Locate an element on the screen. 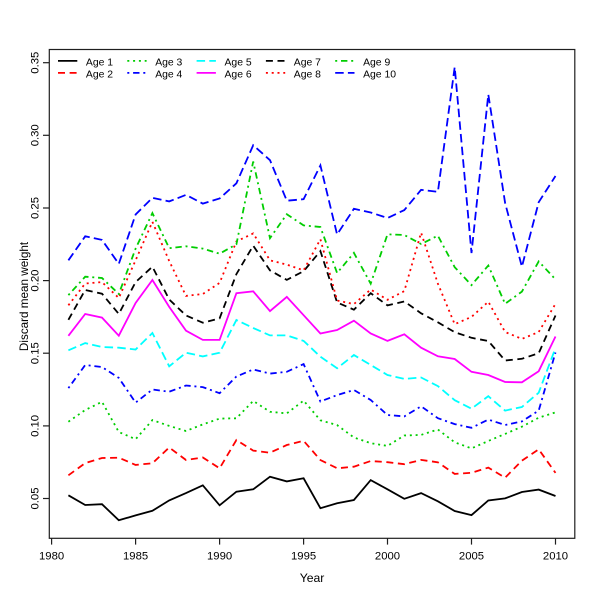 The image size is (600, 605). svg-text: 1990 is located at coordinates (219, 557).